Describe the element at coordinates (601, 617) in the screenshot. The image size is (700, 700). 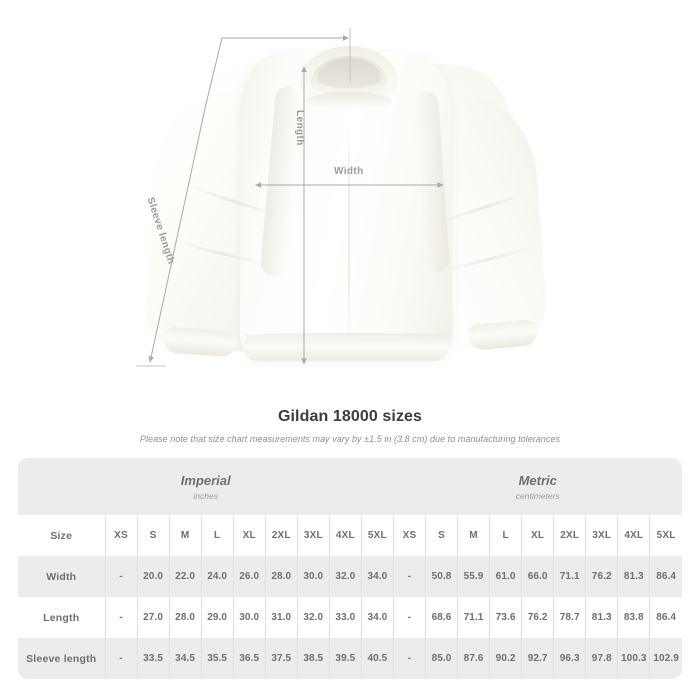
I see `cell-length-metric-3xl: 81.3` at that location.